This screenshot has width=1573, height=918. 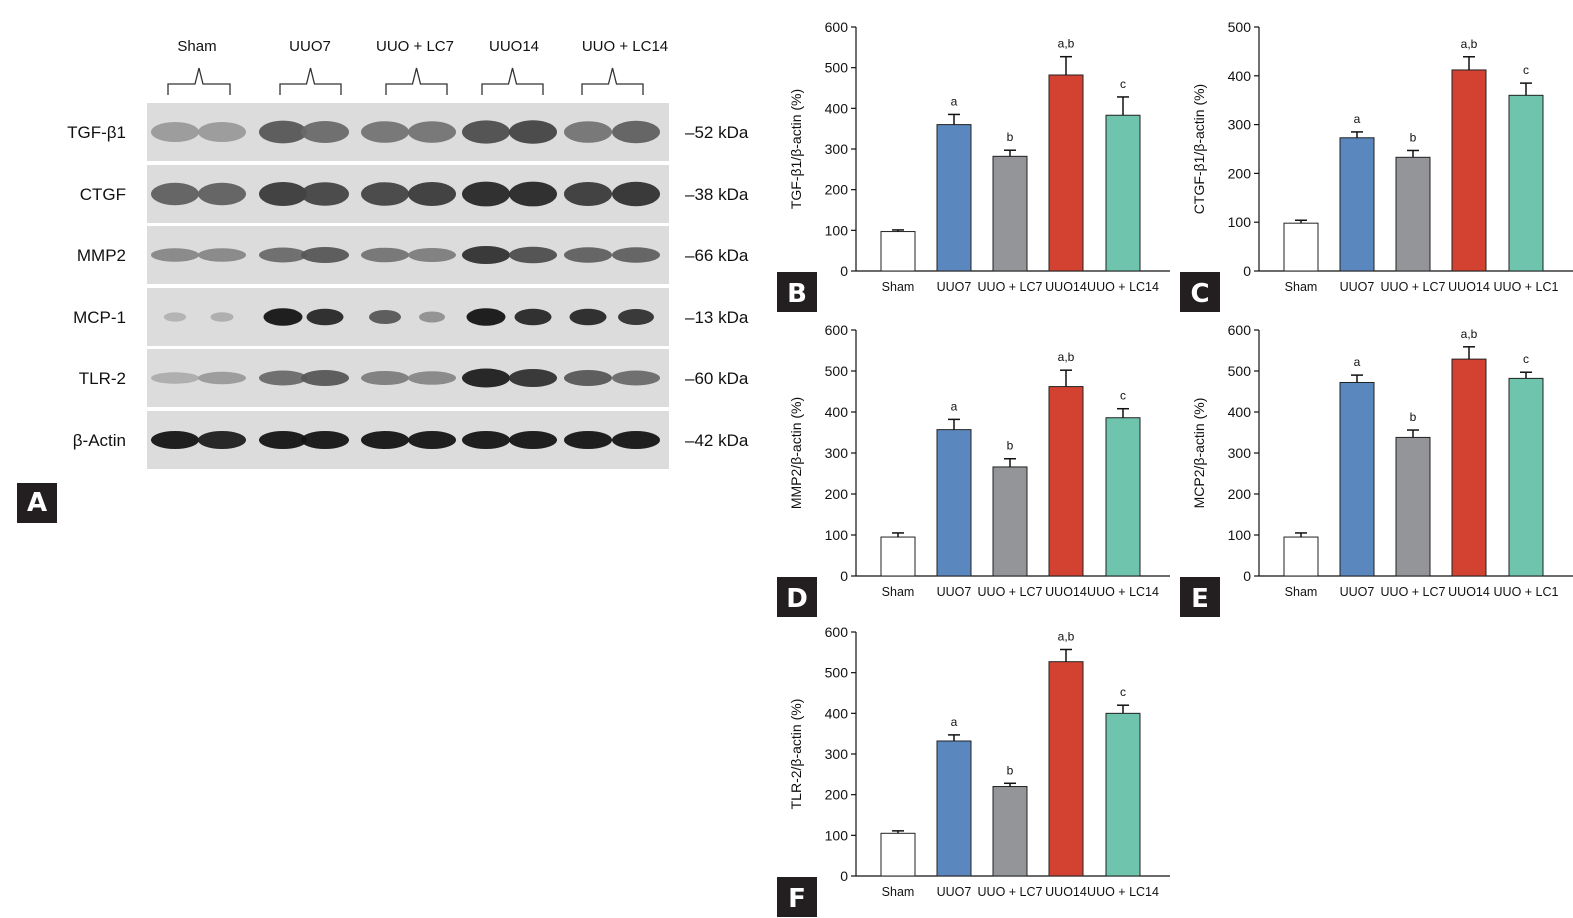 What do you see at coordinates (717, 194) in the screenshot?
I see `kda-label: –38 kDa` at bounding box center [717, 194].